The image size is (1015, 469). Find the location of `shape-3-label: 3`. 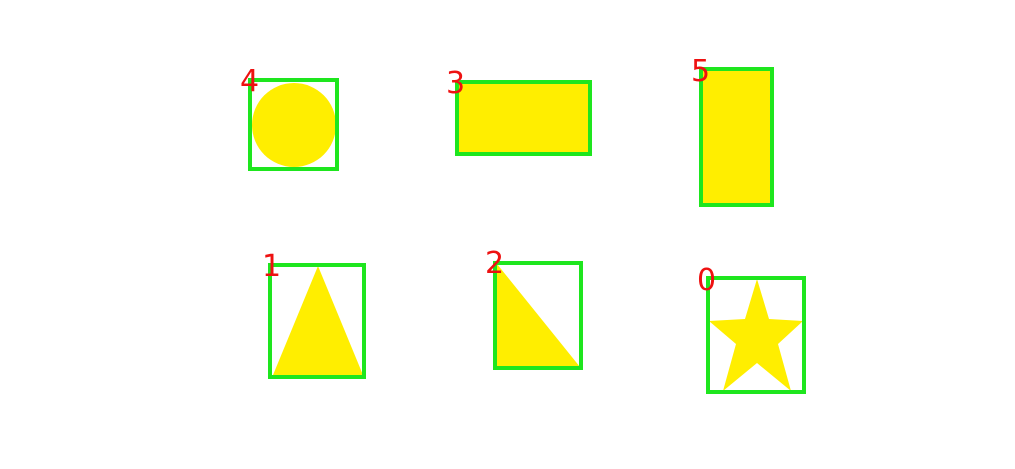

shape-3-label: 3 is located at coordinates (455, 83).